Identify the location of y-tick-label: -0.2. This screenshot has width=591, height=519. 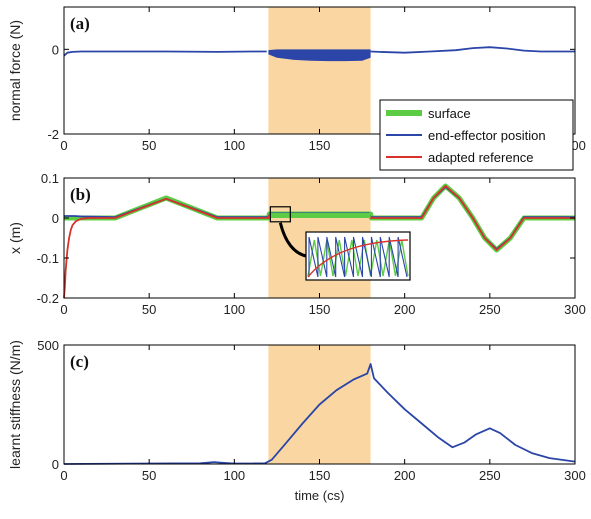
(48, 298).